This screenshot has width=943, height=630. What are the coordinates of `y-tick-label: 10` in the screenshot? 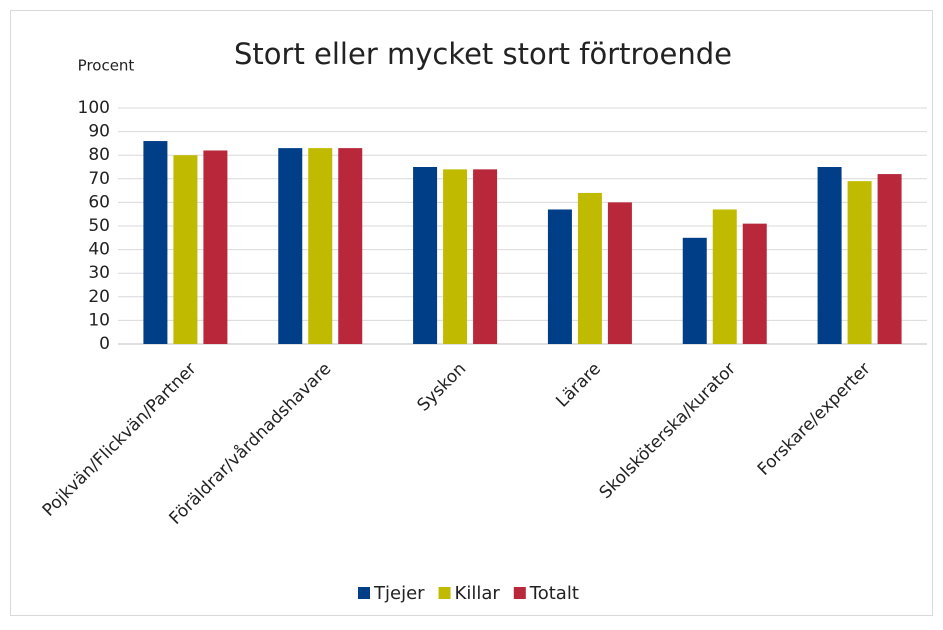 It's located at (99, 320).